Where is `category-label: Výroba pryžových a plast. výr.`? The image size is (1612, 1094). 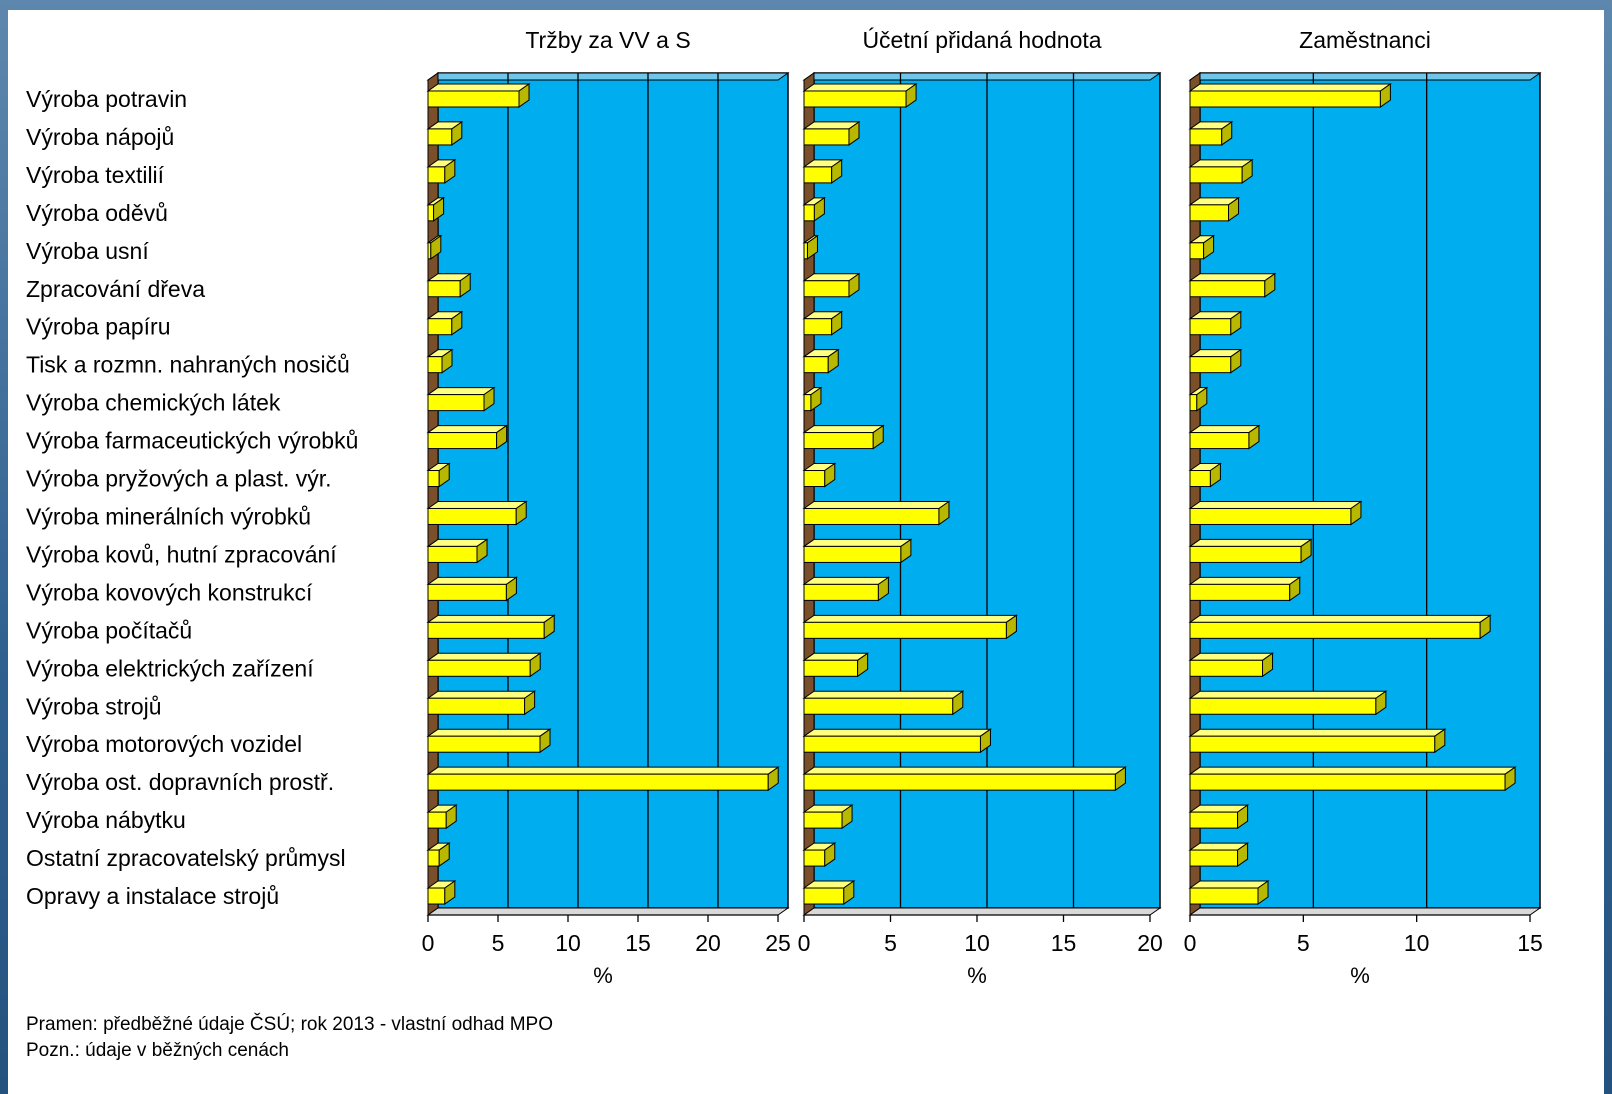
category-label: Výroba pryžových a plast. výr. is located at coordinates (179, 479).